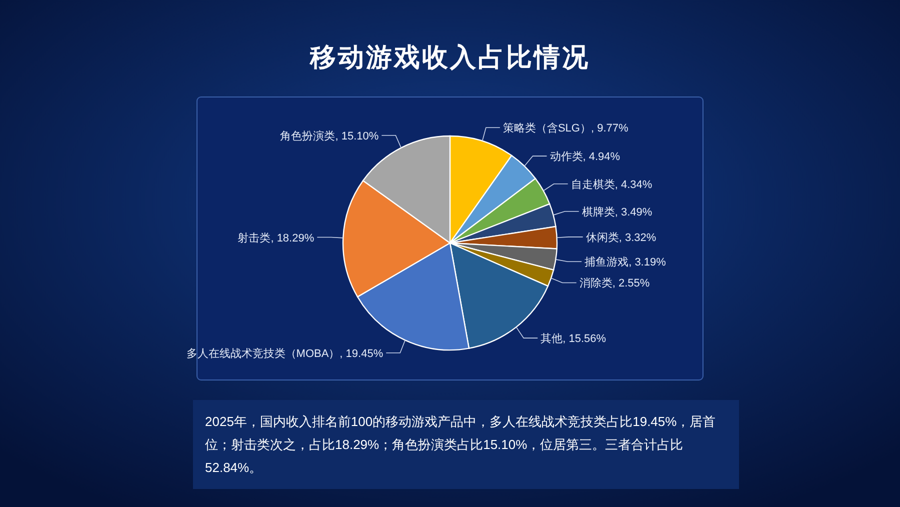 This screenshot has width=900, height=507. I want to click on chart-title: 移动游戏收入占比情况, so click(449, 57).